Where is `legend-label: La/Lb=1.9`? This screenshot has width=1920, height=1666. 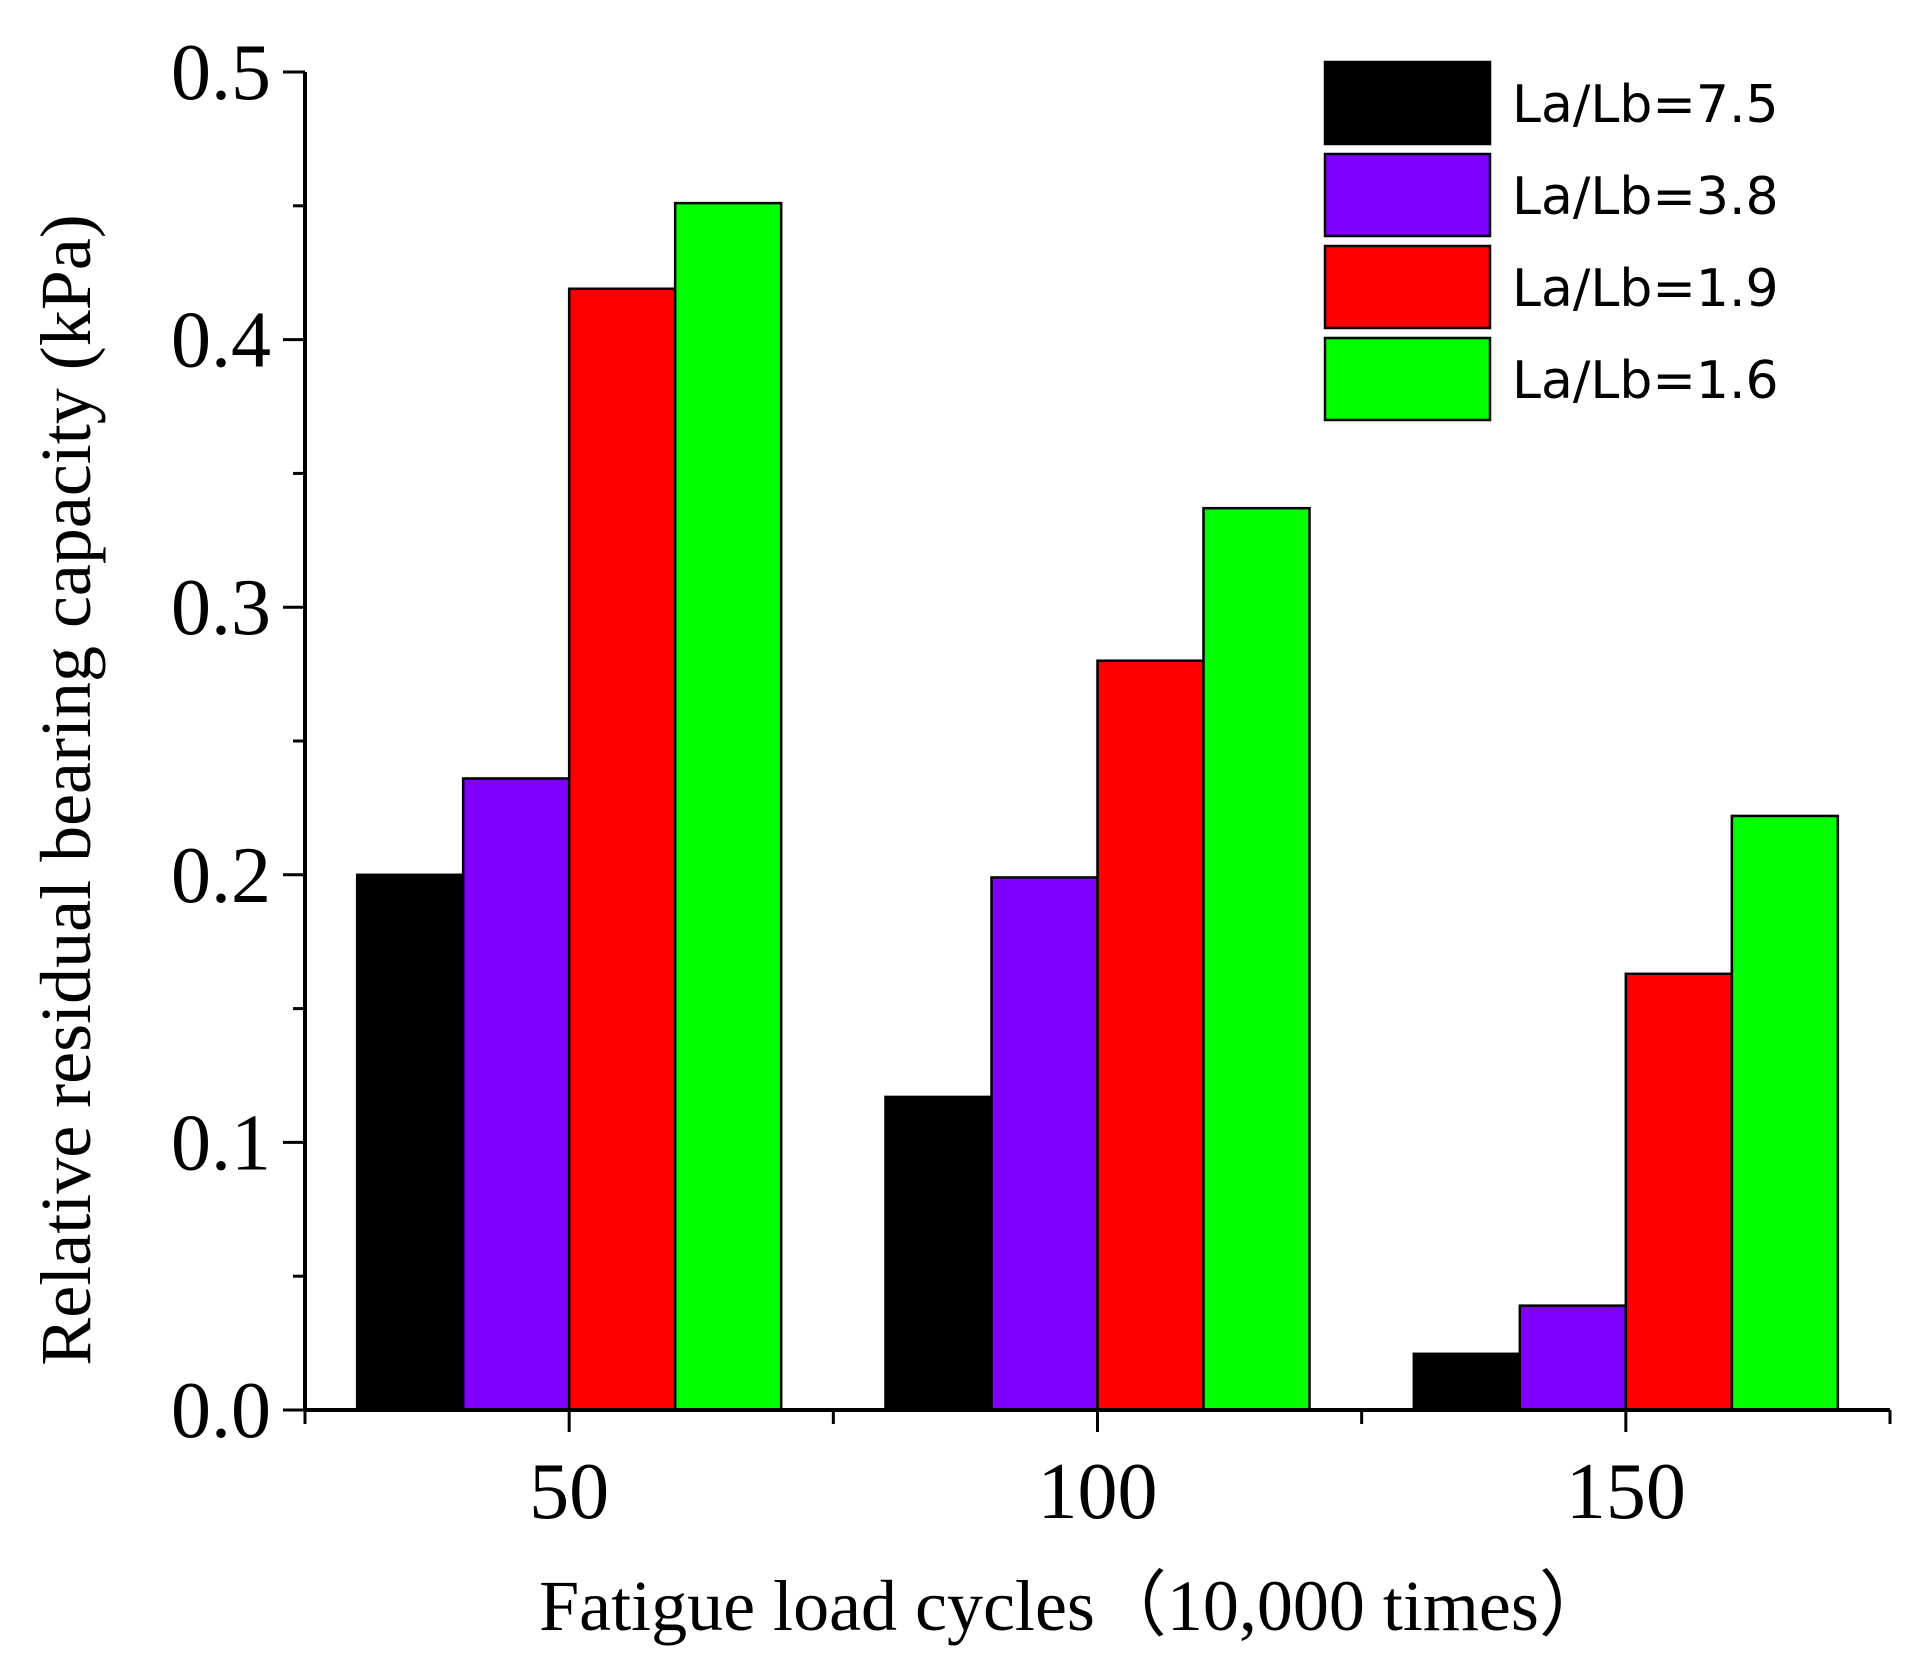 legend-label: La/Lb=1.9 is located at coordinates (1645, 289).